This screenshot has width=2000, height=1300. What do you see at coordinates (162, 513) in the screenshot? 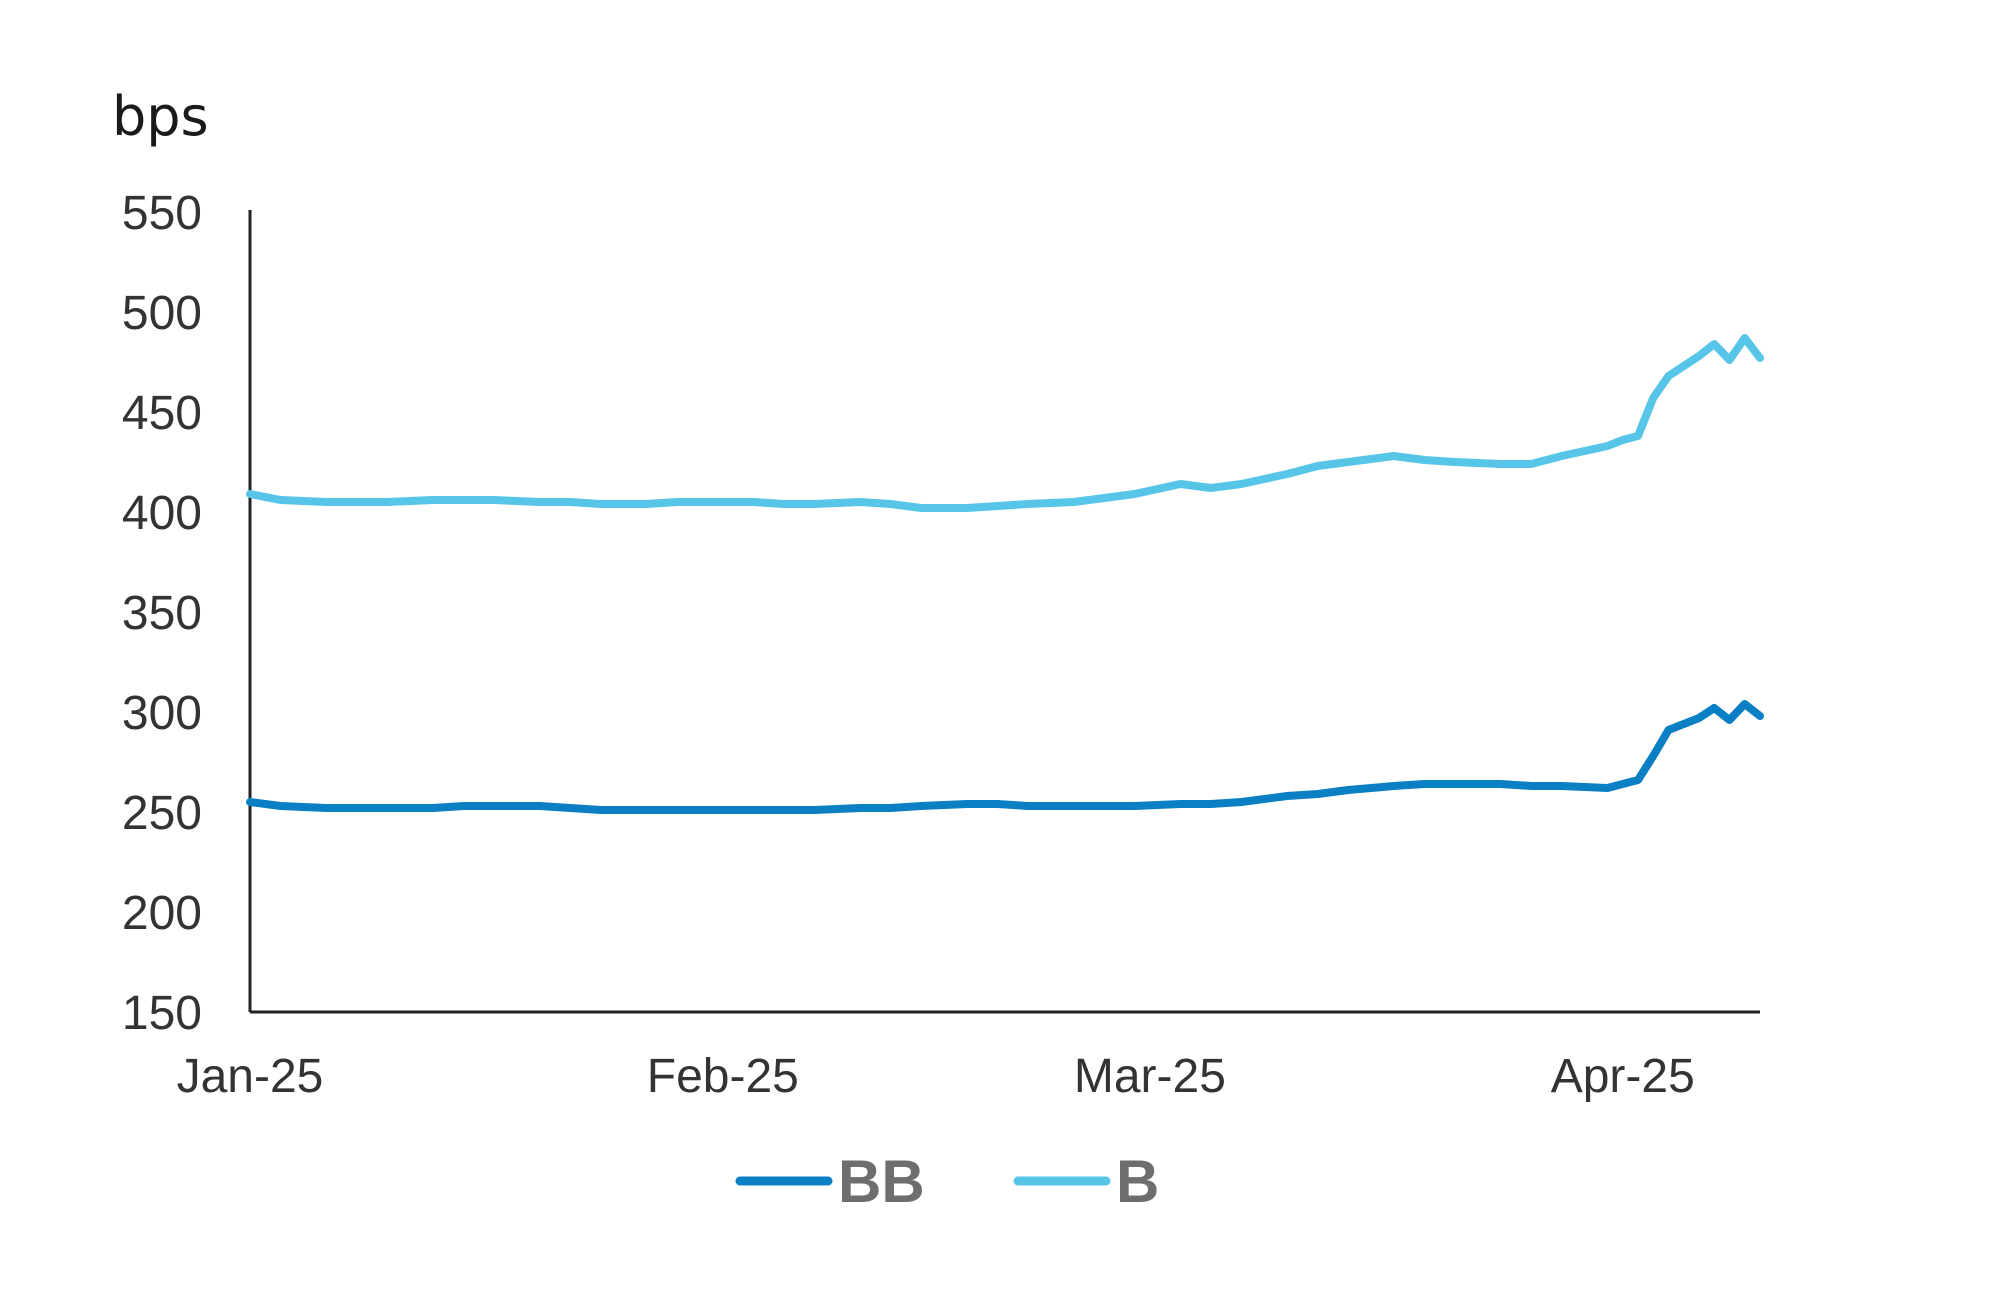
I see `y-tick-label: 400` at bounding box center [162, 513].